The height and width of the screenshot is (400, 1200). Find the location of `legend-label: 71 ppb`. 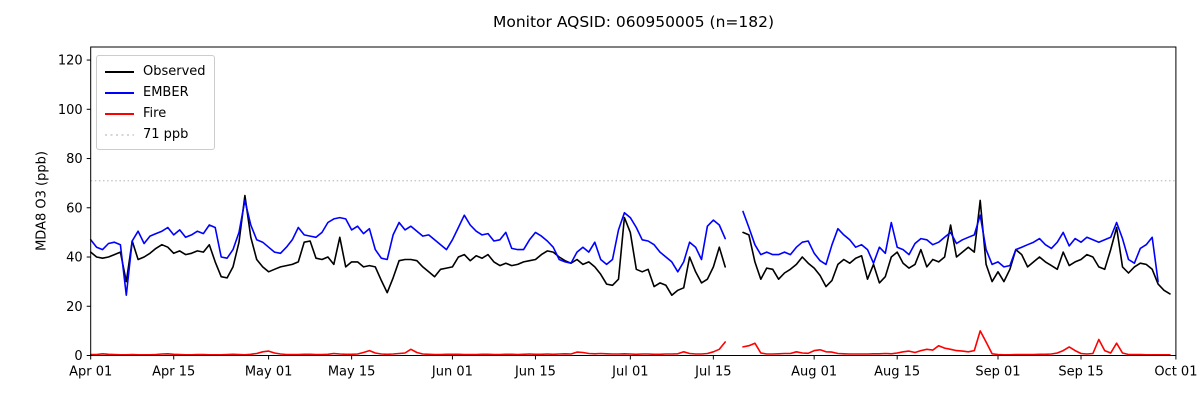

legend-label: 71 ppb is located at coordinates (166, 134).